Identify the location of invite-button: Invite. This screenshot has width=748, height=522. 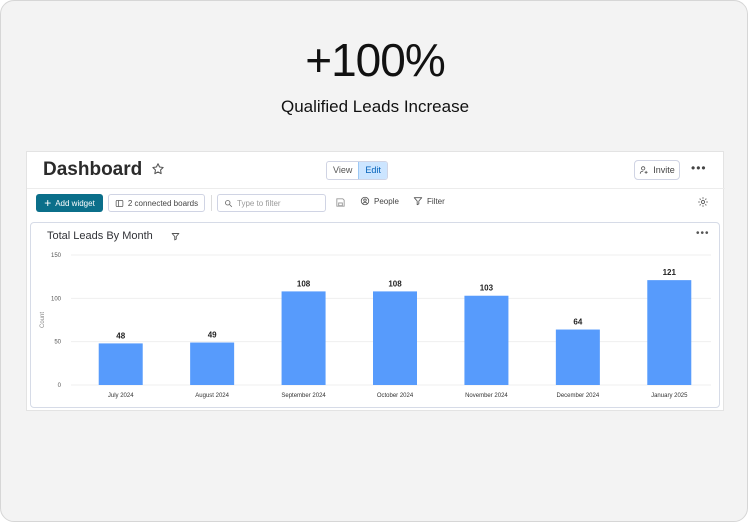
(657, 170).